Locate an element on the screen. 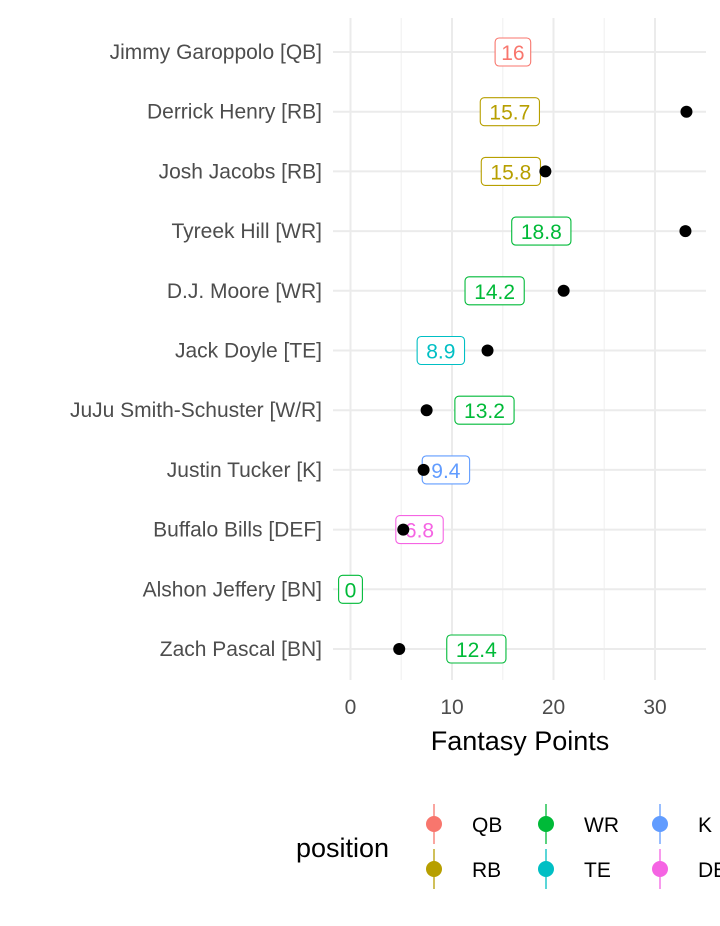 Image resolution: width=720 pixels, height=926 pixels. legend-label: K is located at coordinates (705, 825).